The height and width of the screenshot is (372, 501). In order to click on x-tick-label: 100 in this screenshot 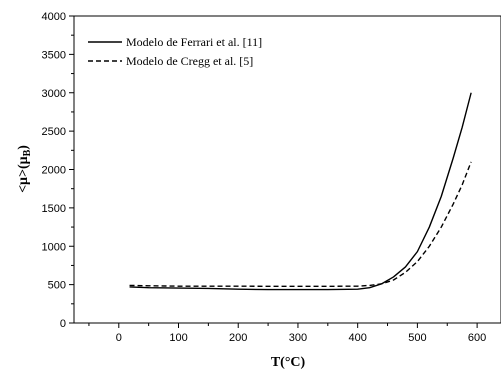, I will do `click(178, 338)`.